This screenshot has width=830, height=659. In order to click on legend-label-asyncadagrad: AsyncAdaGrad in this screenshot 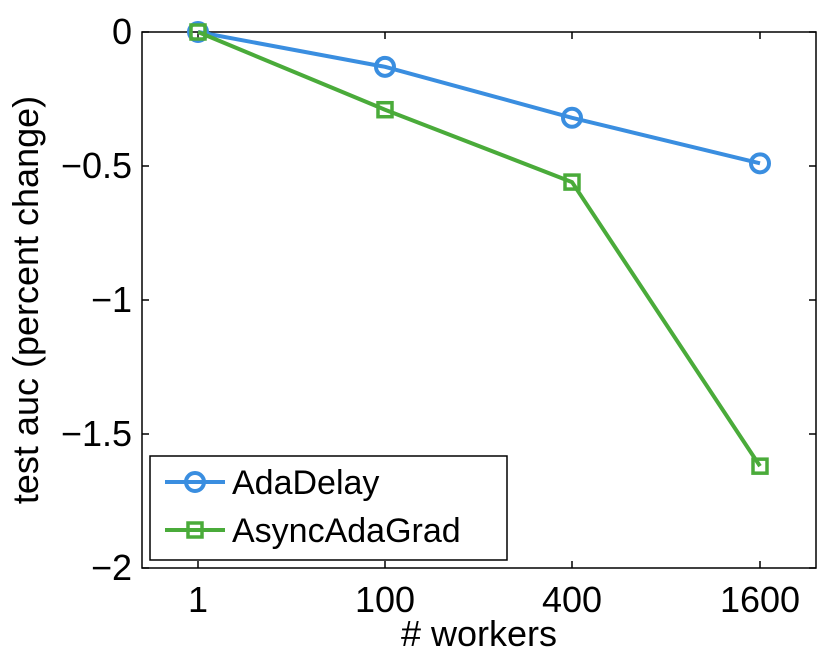, I will do `click(346, 531)`.